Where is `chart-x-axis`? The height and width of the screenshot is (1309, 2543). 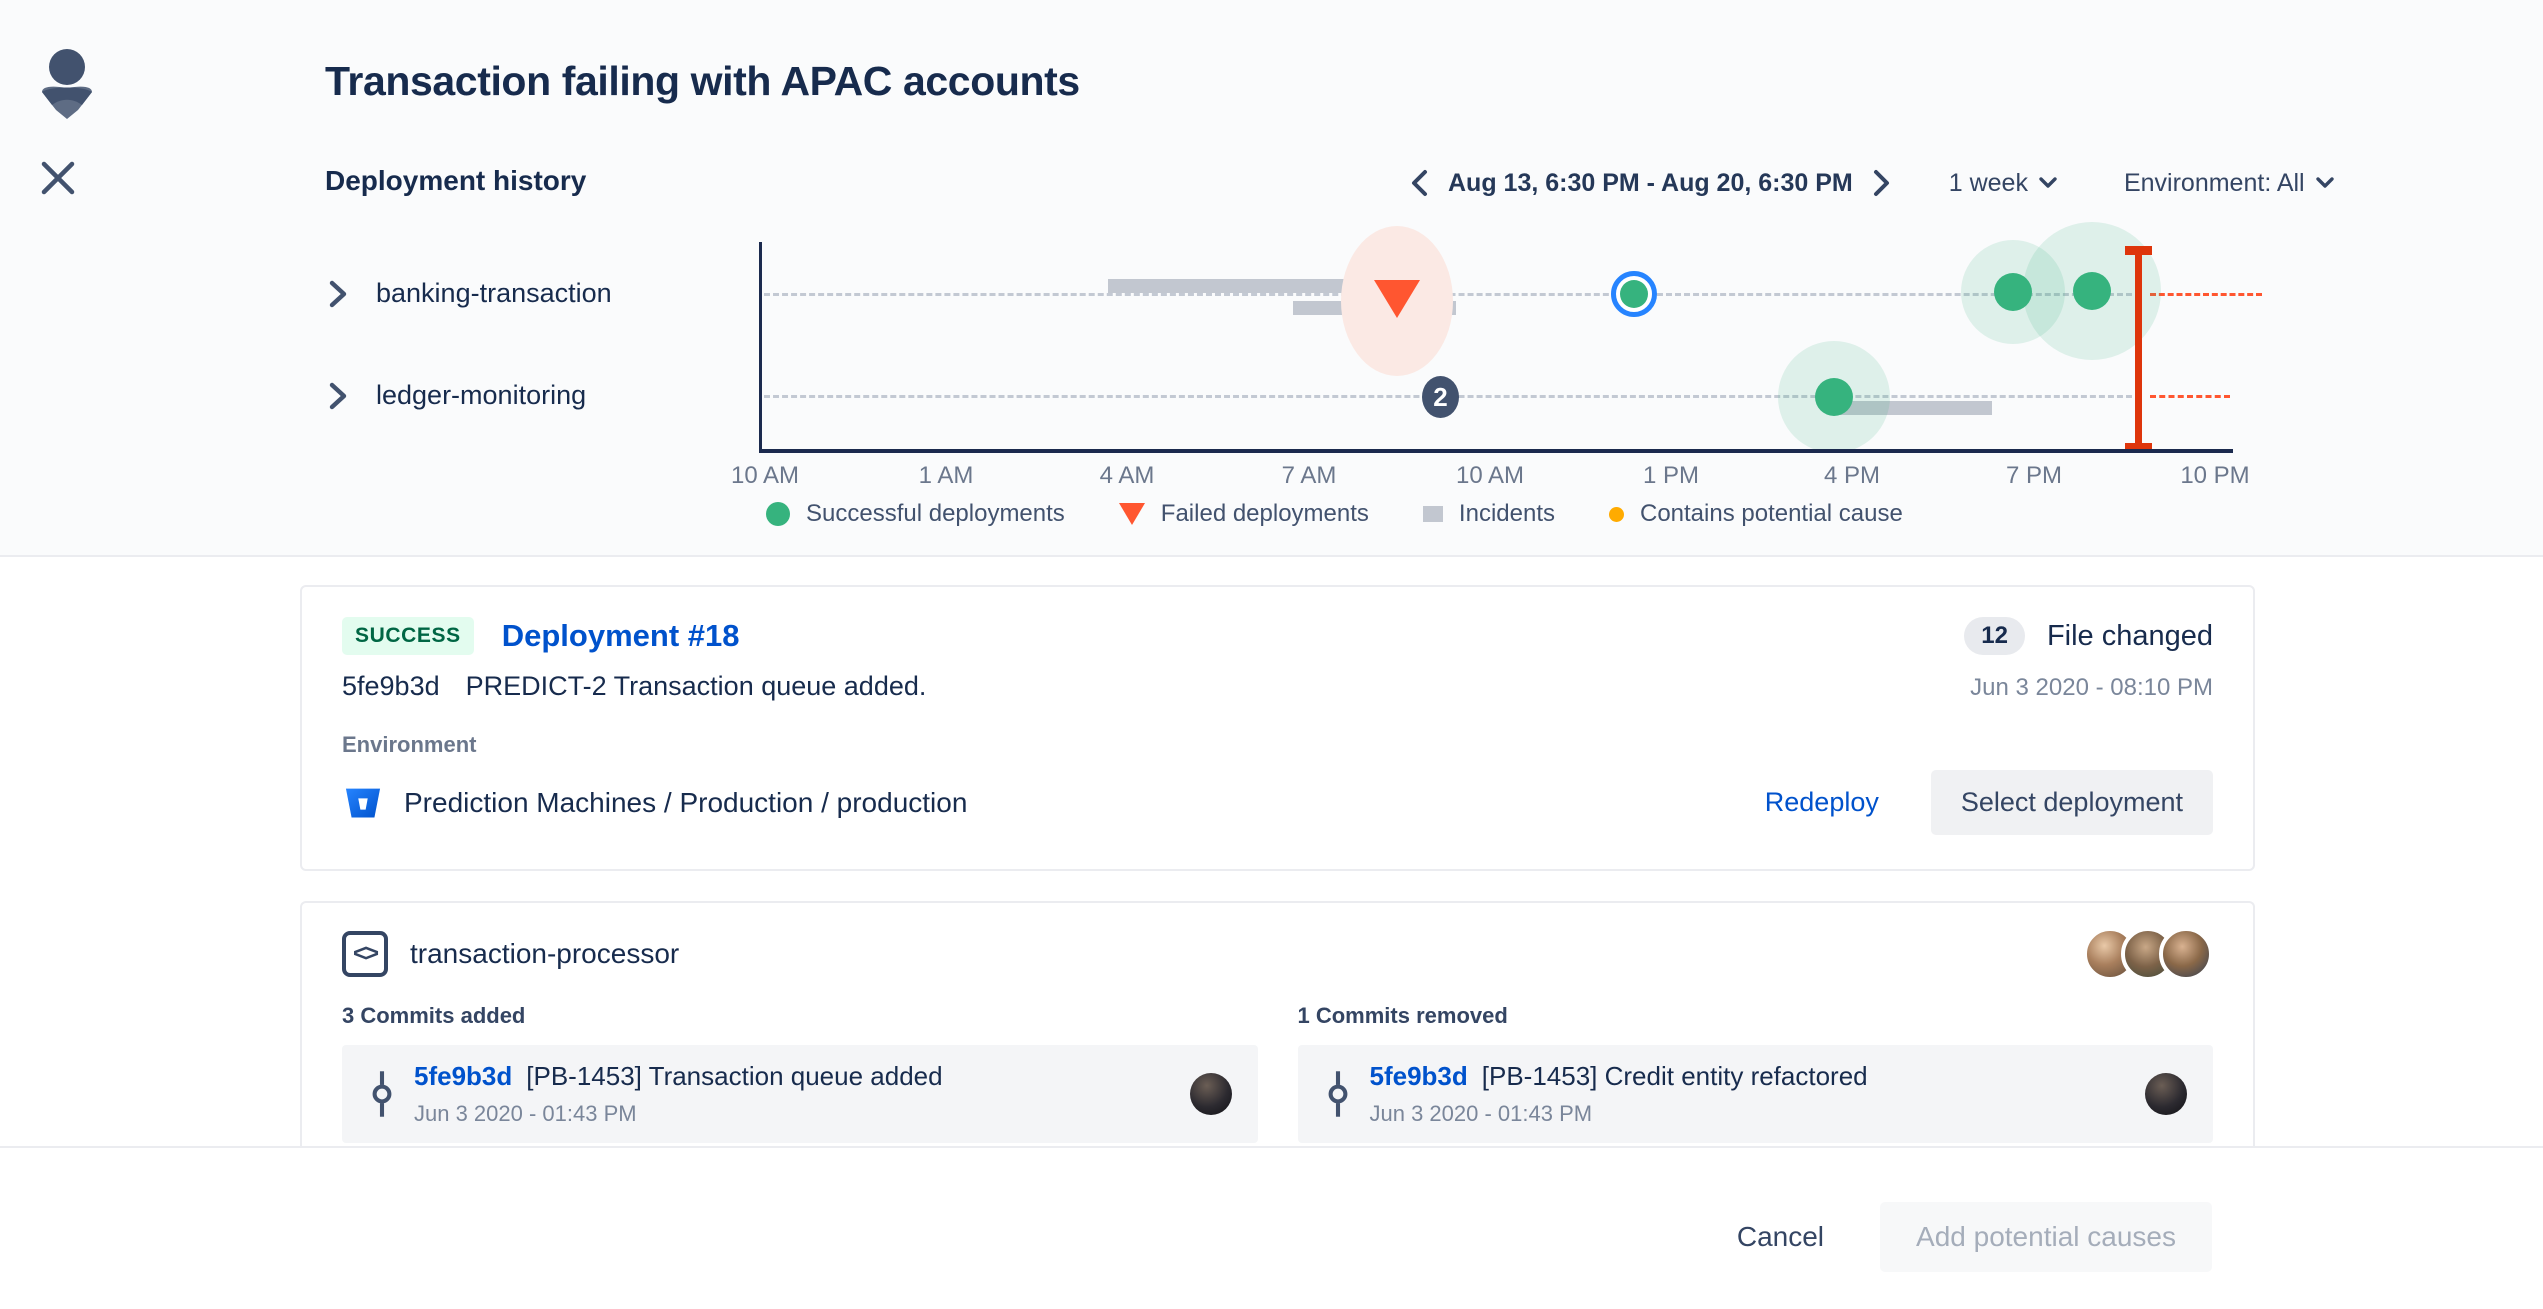 chart-x-axis is located at coordinates (1496, 451).